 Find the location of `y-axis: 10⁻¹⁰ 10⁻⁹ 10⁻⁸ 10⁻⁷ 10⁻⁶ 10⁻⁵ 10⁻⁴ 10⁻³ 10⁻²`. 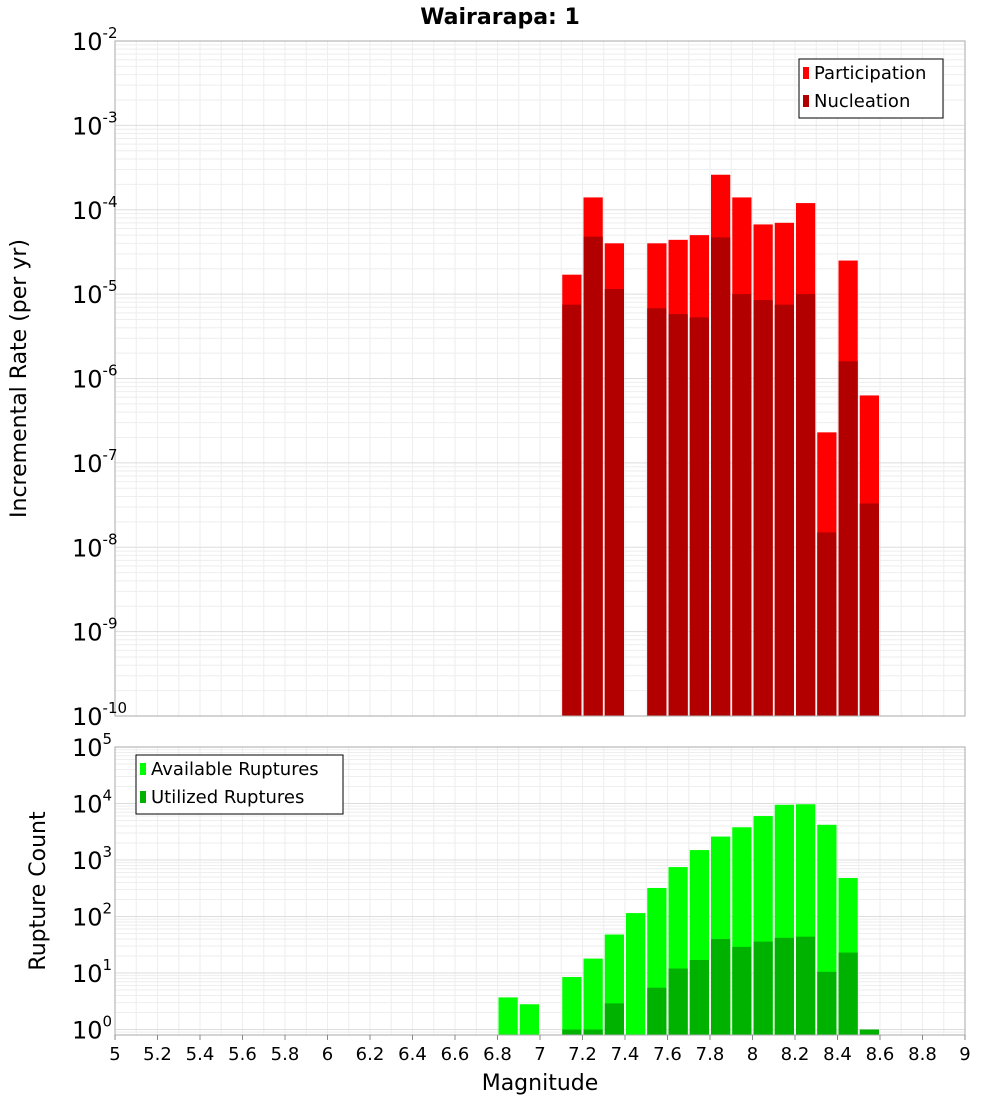

y-axis: 10⁻¹⁰ 10⁻⁹ 10⁻⁸ 10⁻⁷ 10⁻⁶ 10⁻⁵ 10⁻⁴ 10⁻³ 10⁻² is located at coordinates (99, 377).